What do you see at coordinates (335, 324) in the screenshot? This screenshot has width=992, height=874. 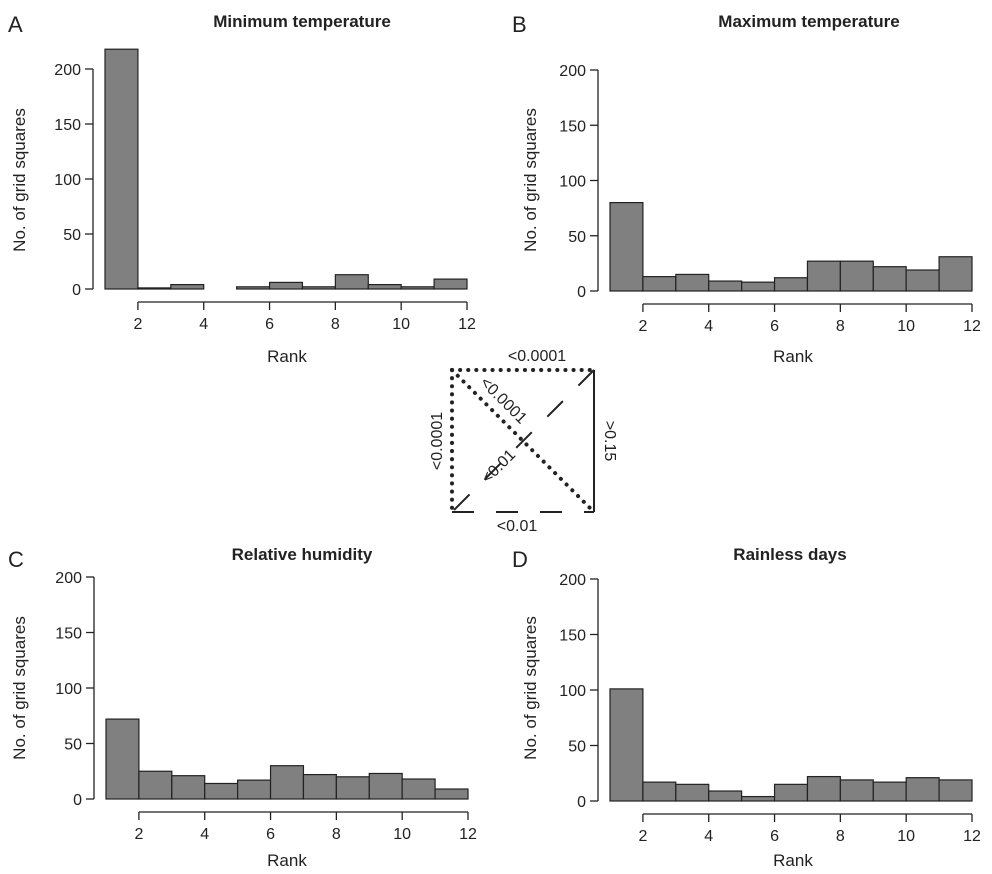 I see `panel-a-x-tick-label: 8` at bounding box center [335, 324].